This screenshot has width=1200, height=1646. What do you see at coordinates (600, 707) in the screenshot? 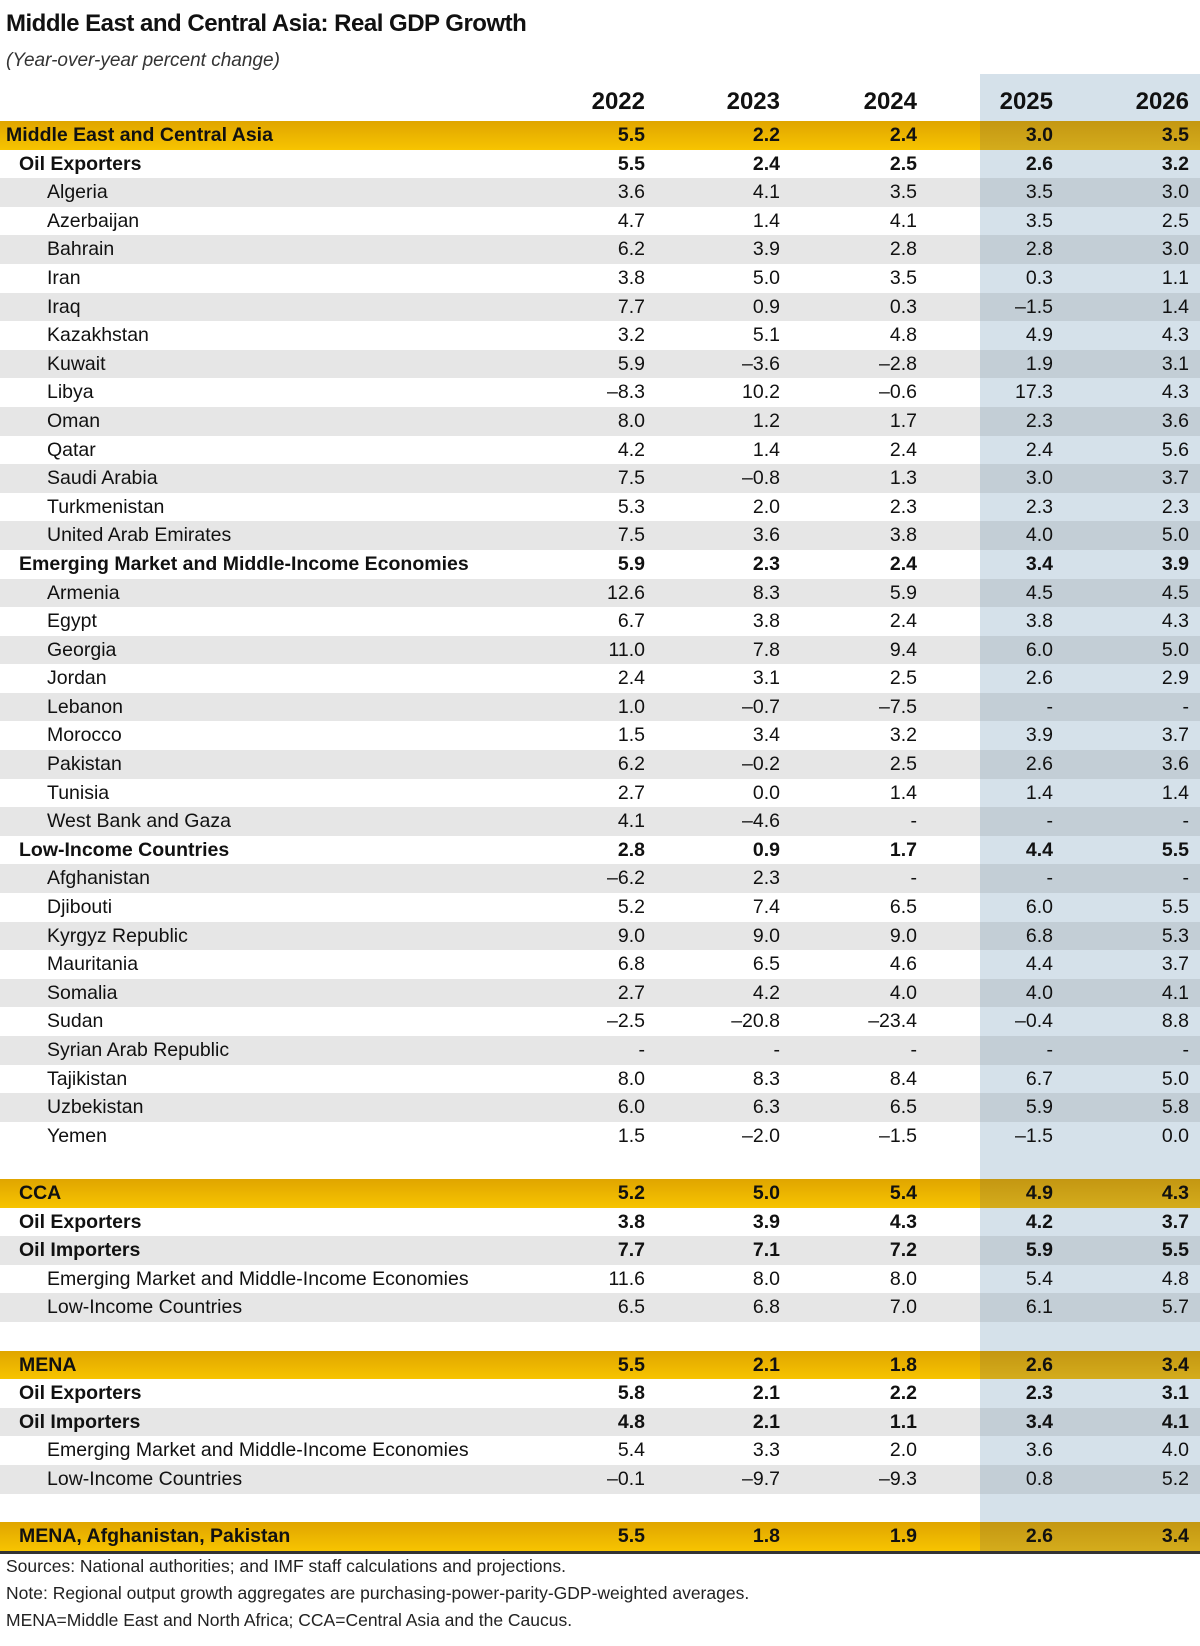
I see `country-row: Lebanon 1.0 –0.7 –7.5 - -` at bounding box center [600, 707].